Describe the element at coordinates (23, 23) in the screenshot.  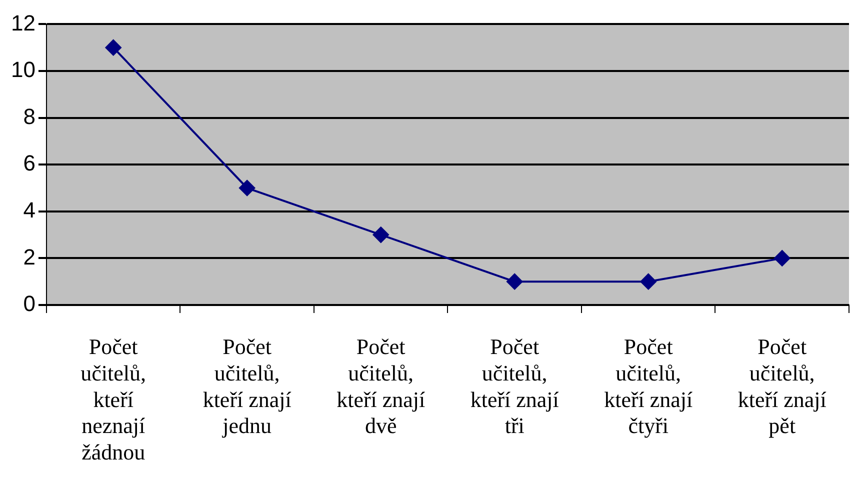
I see `y-tick-label: 12` at that location.